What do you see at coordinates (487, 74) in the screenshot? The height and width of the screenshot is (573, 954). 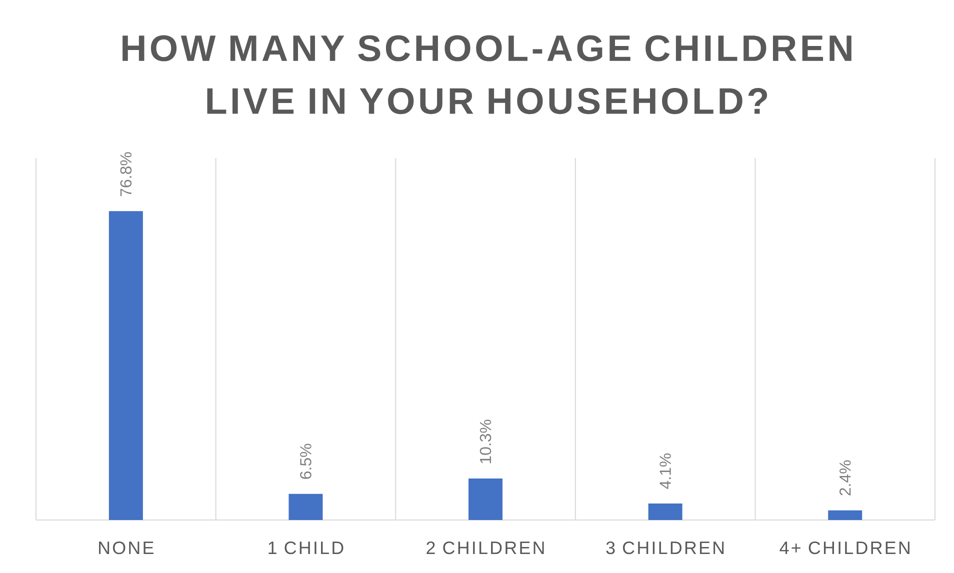 I see `chart-title: HOW MANY SCHOOL-AGE CHILDREN LIVE IN YOUR HOUSEHOLD?` at bounding box center [487, 74].